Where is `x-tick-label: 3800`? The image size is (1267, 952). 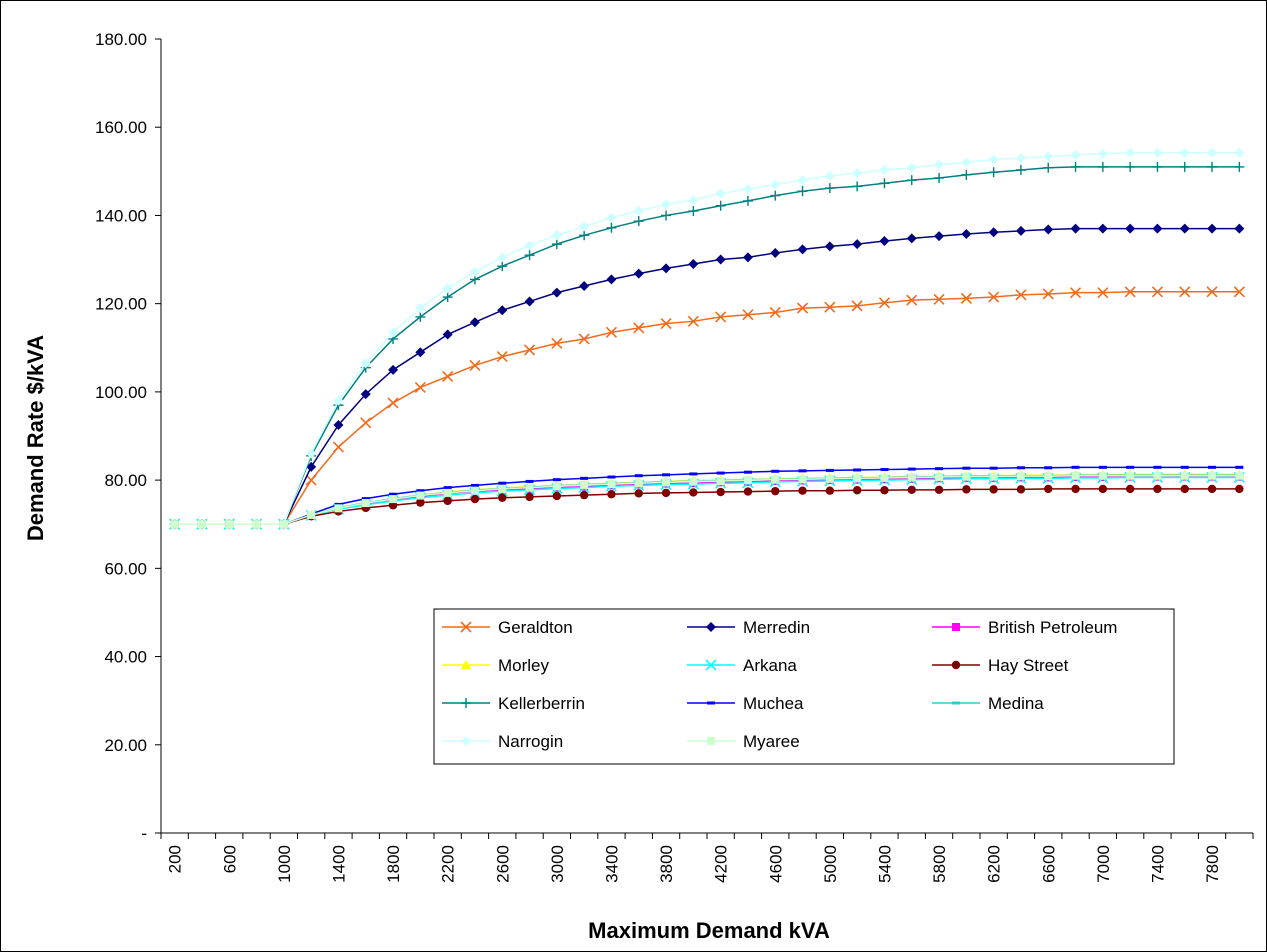 x-tick-label: 3800 is located at coordinates (666, 864).